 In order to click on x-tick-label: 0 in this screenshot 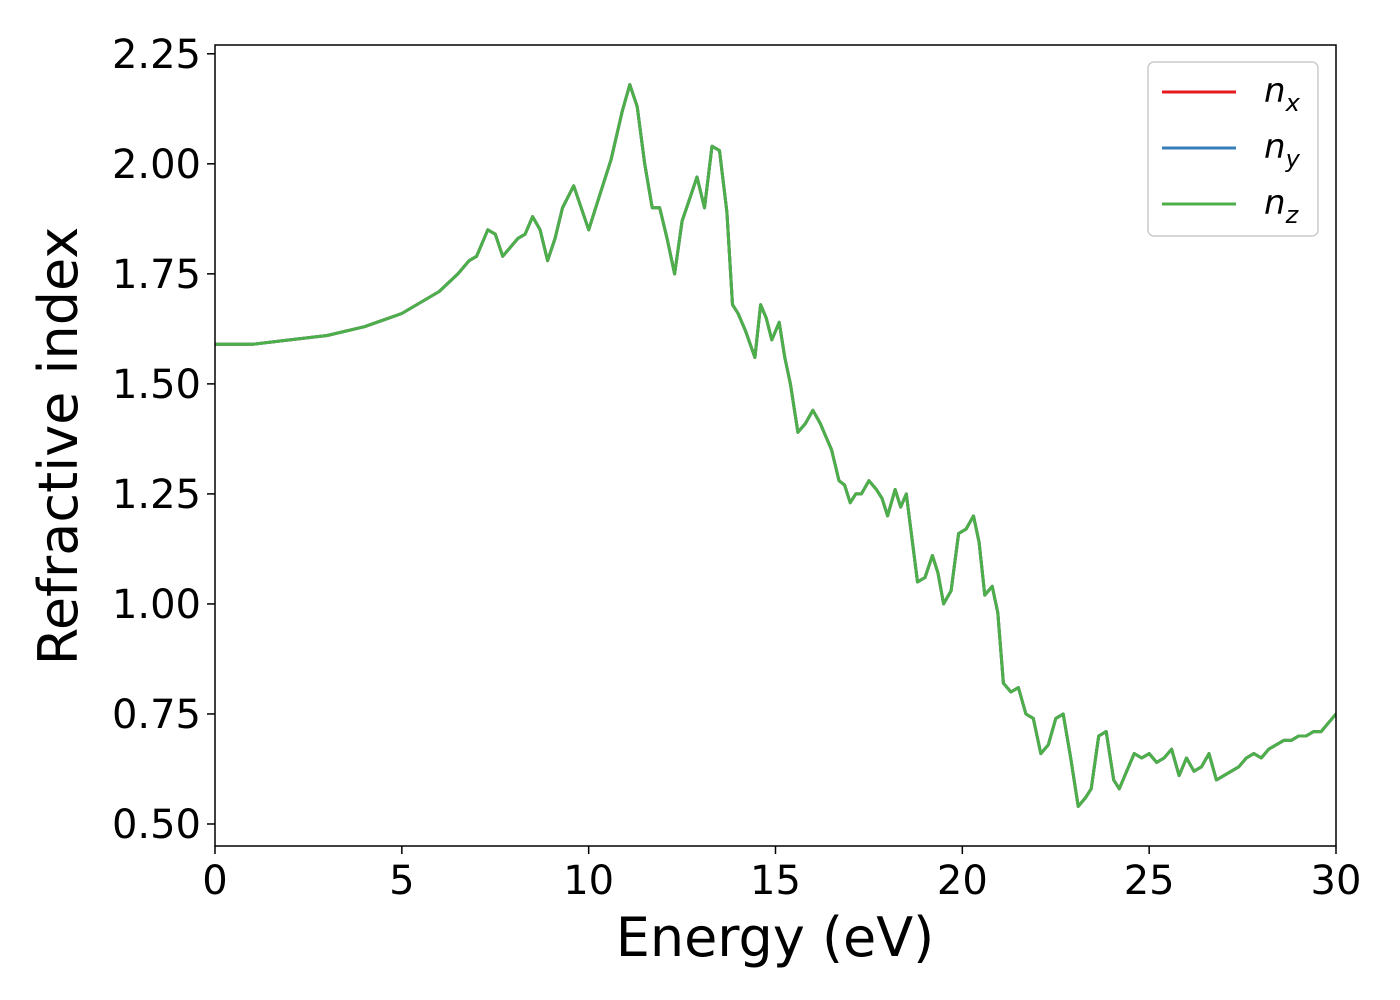, I will do `click(214, 881)`.